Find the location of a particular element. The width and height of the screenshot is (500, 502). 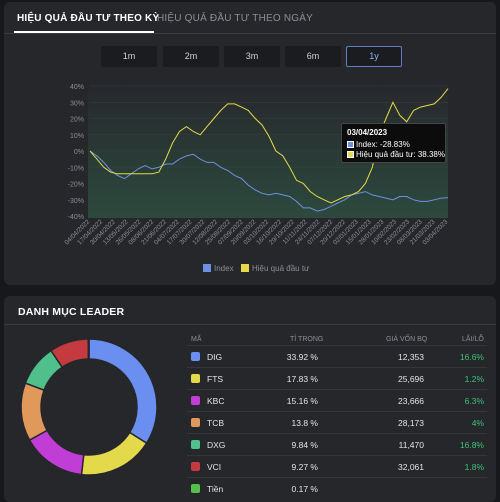

row-code: DIG is located at coordinates (215, 357).